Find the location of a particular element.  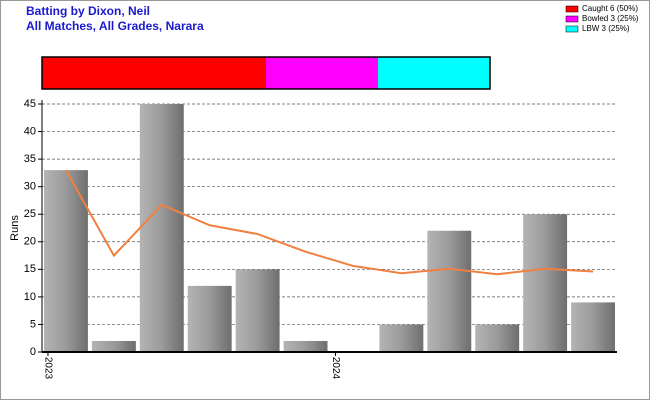

y-tick-label: 45 is located at coordinates (30, 104).